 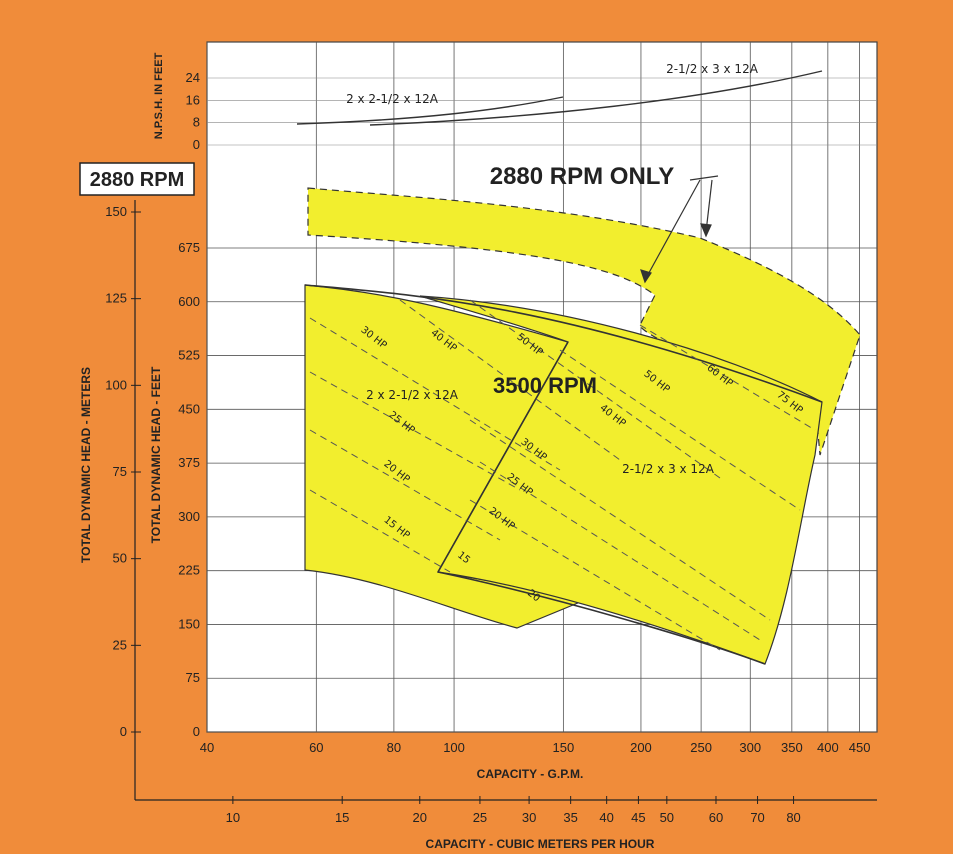 What do you see at coordinates (116, 298) in the screenshot?
I see `y-tick-label-meters: 125` at bounding box center [116, 298].